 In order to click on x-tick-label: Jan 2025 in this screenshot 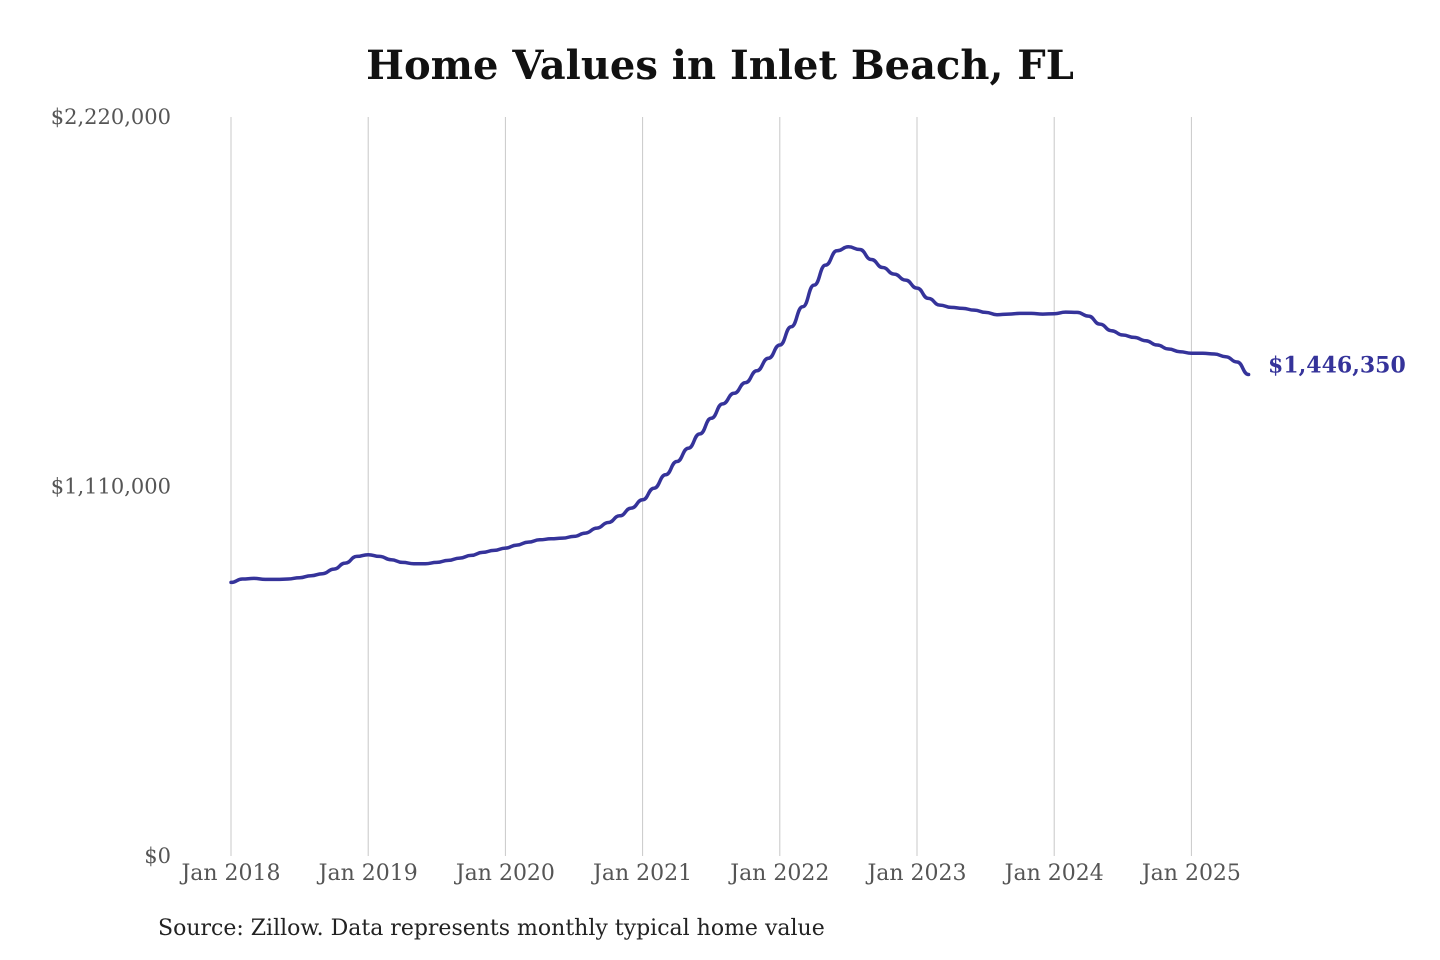, I will do `click(1190, 873)`.